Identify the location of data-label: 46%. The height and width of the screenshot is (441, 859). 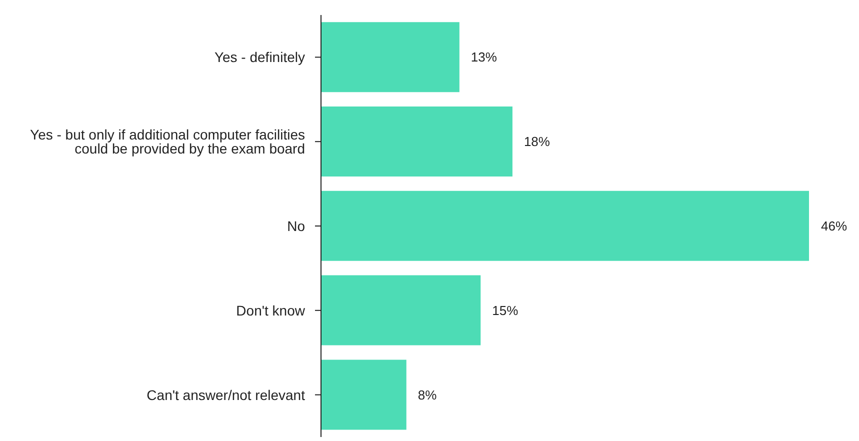
(834, 226).